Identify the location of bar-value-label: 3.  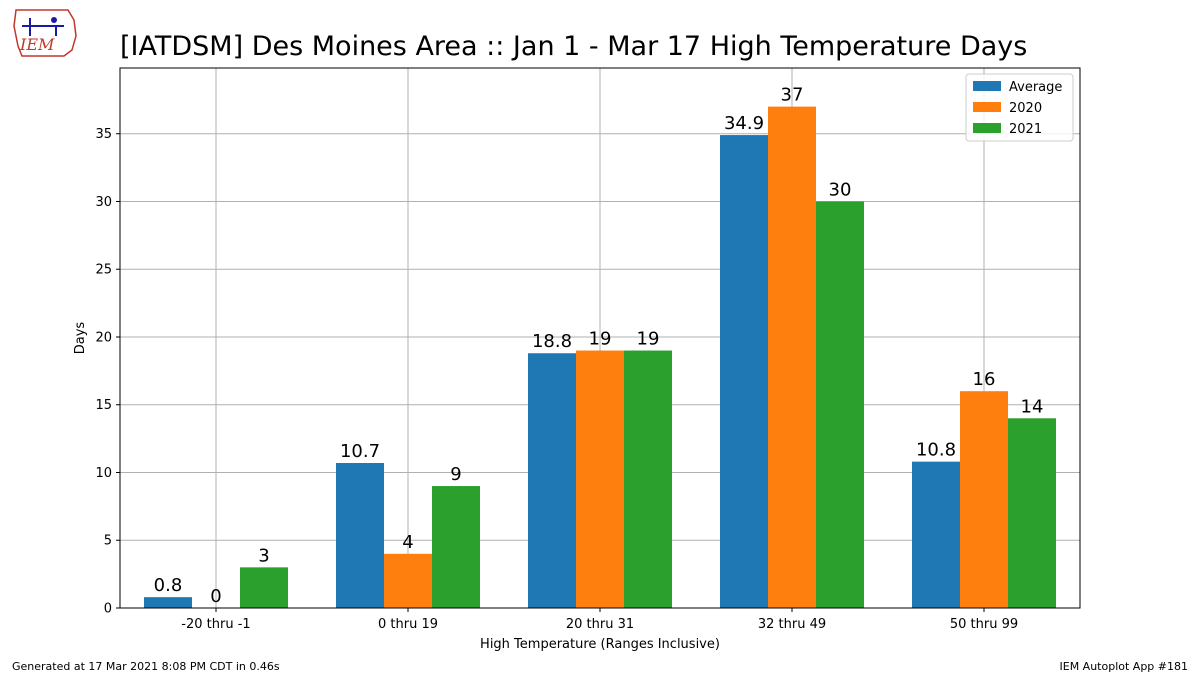
(263, 555).